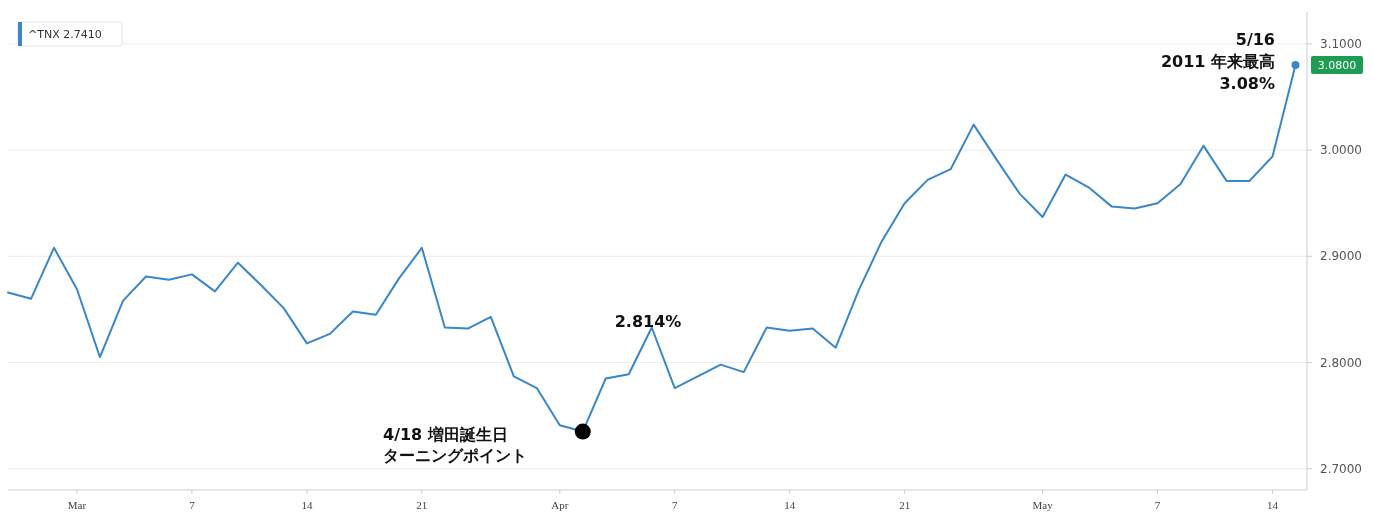  I want to click on legend-label: ^TNX 2.7410, so click(65, 34).